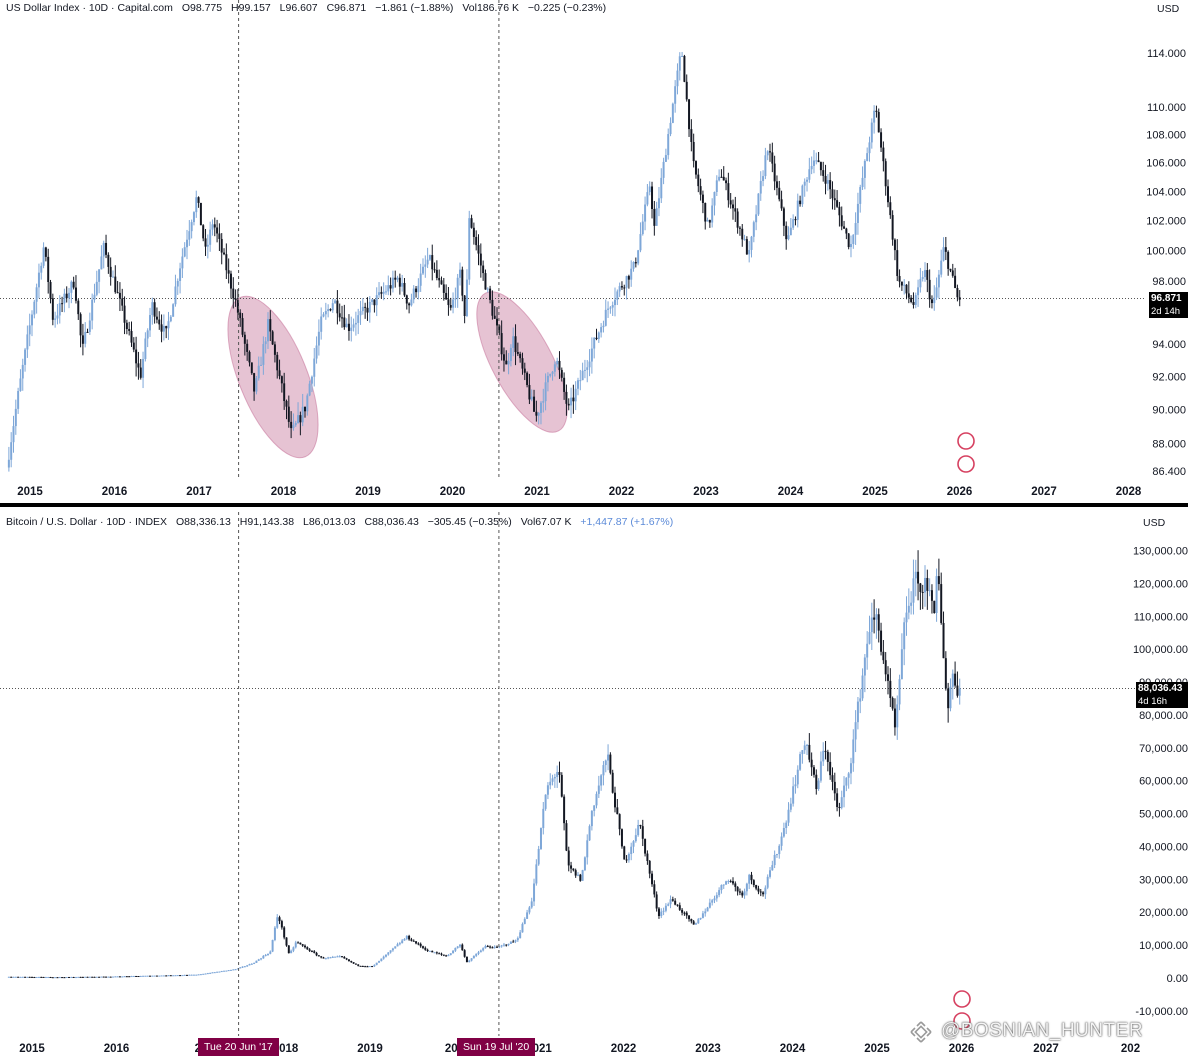  What do you see at coordinates (1163, 749) in the screenshot?
I see `btc-y-tick-label: 70,000.00` at bounding box center [1163, 749].